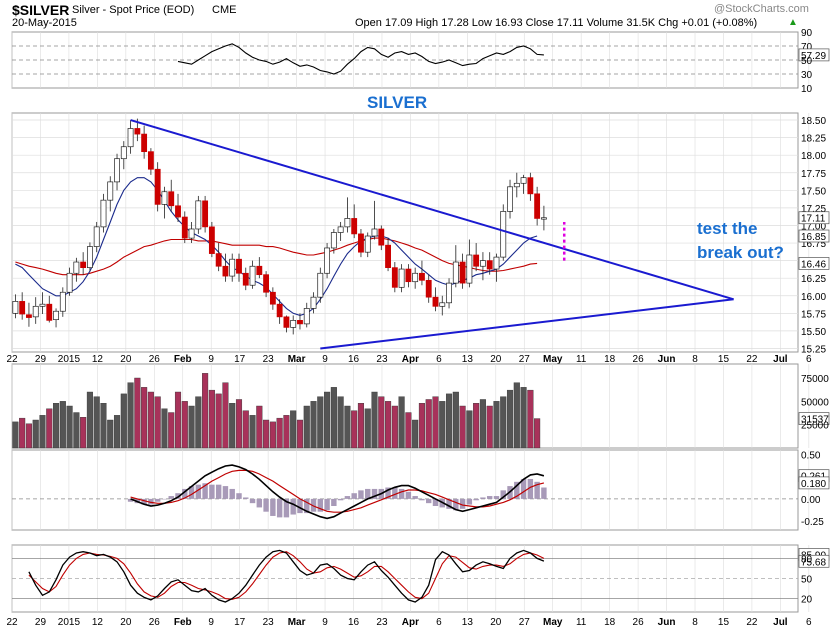 This screenshot has height=631, width=840. I want to click on stoch-x-tick: 12, so click(98, 622).